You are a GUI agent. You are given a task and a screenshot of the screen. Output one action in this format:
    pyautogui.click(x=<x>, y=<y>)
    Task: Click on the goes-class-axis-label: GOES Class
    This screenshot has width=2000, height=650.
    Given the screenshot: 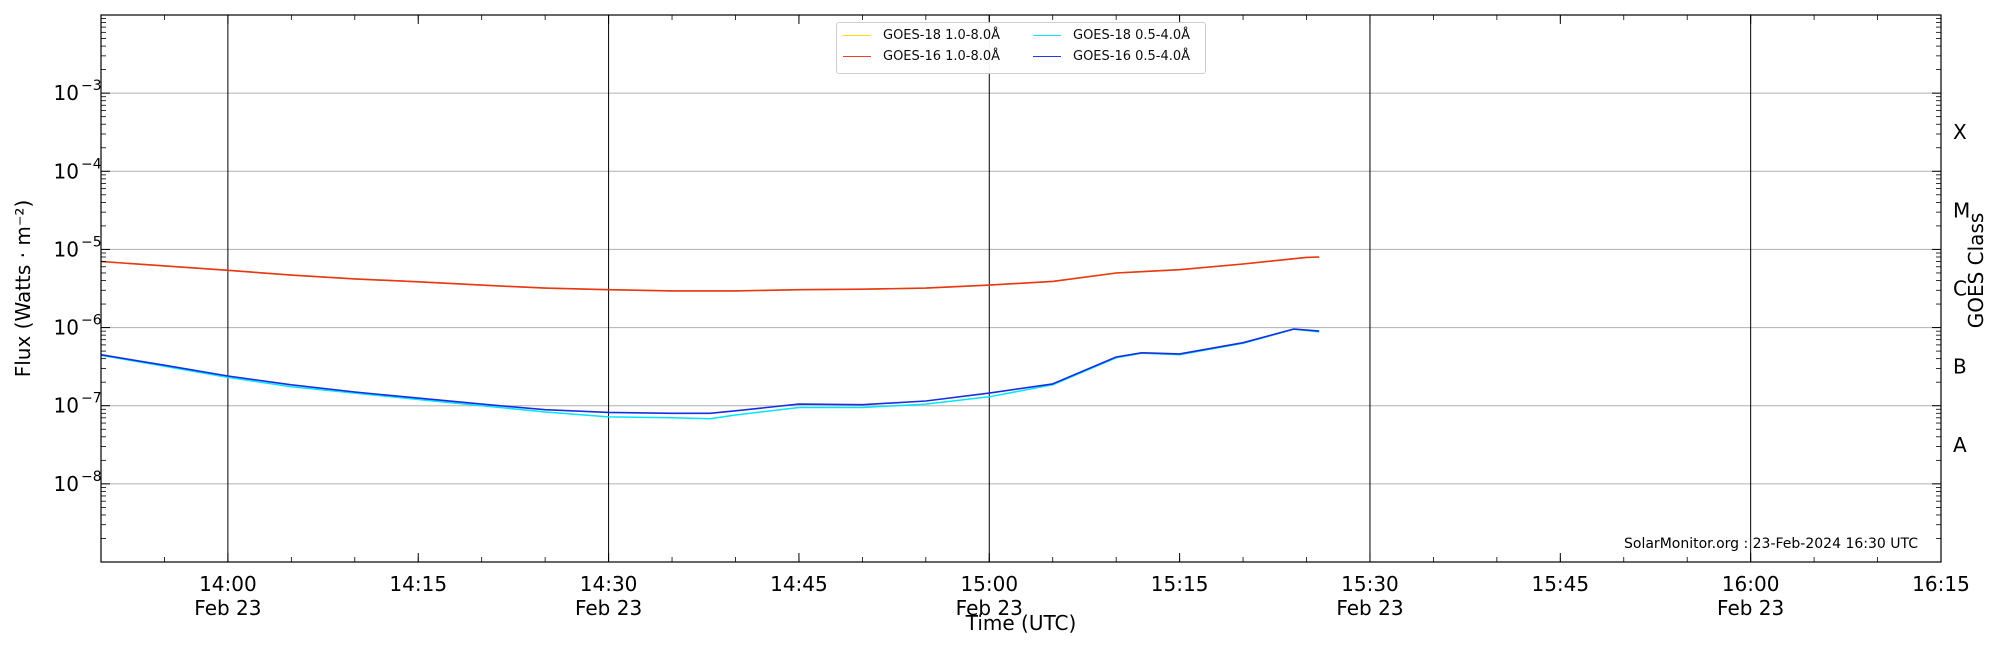 What is the action you would take?
    pyautogui.click(x=1976, y=271)
    